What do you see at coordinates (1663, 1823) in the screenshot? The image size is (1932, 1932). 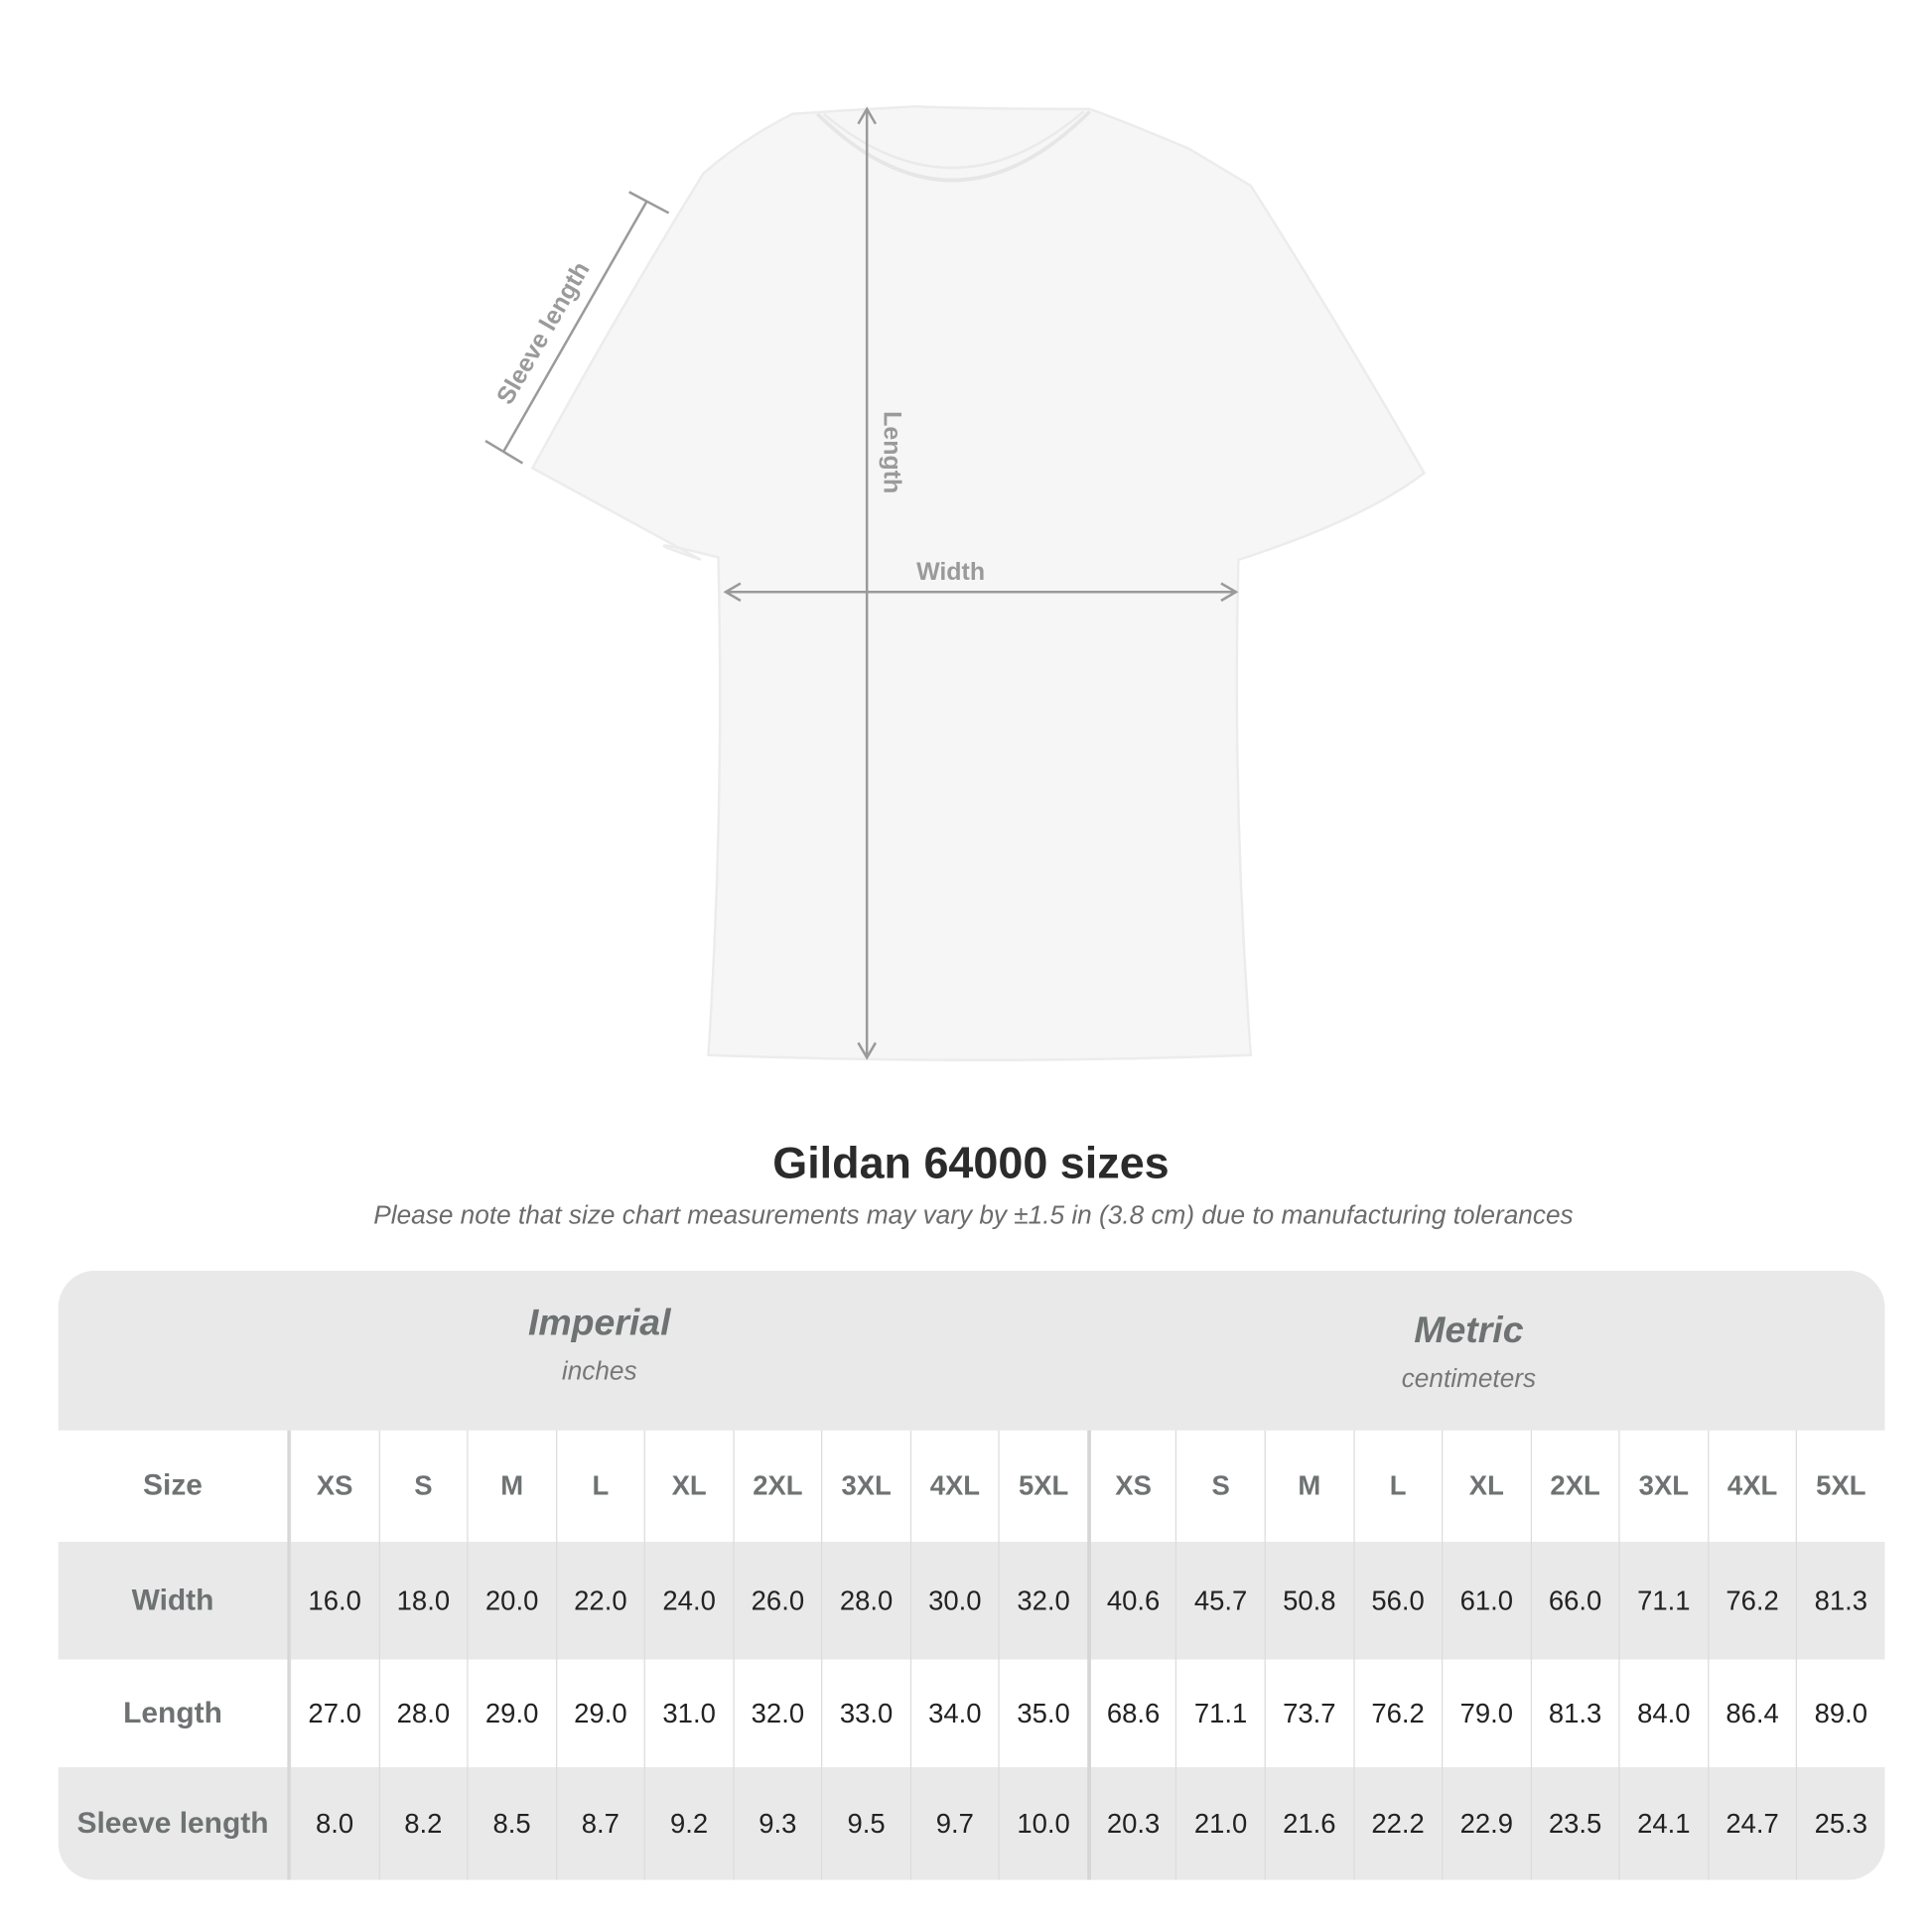 I see `table-cell: 24.1` at bounding box center [1663, 1823].